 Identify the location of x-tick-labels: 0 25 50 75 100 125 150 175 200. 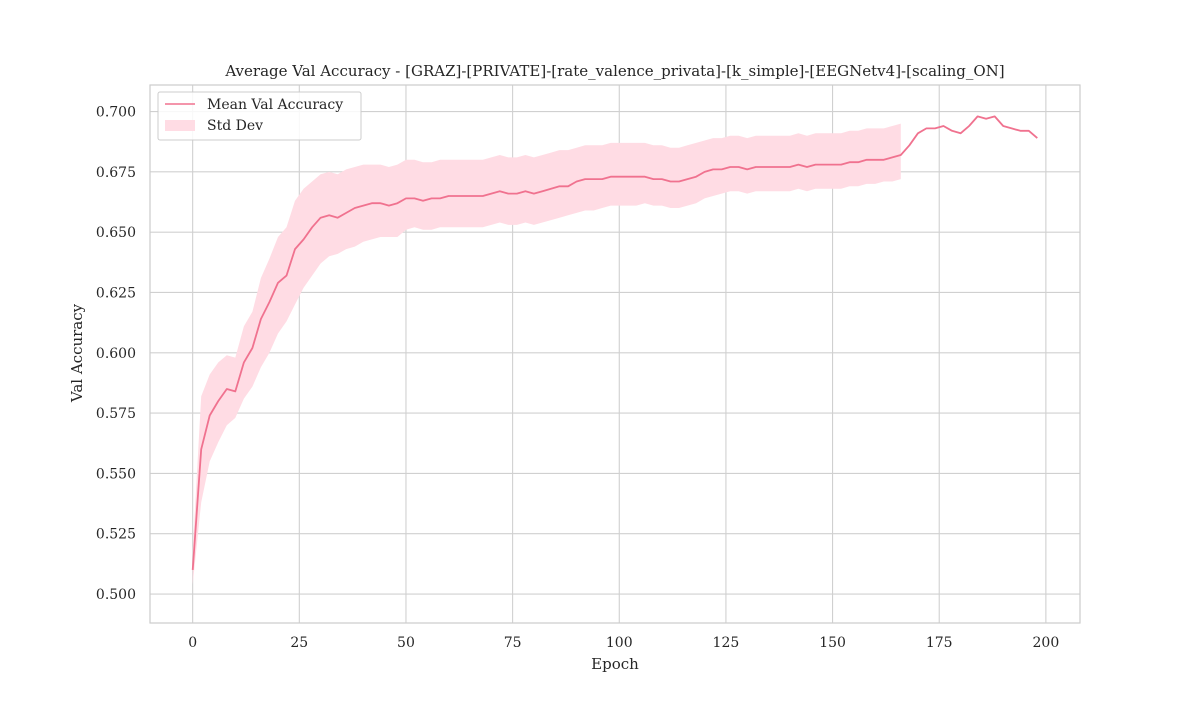
(623, 643).